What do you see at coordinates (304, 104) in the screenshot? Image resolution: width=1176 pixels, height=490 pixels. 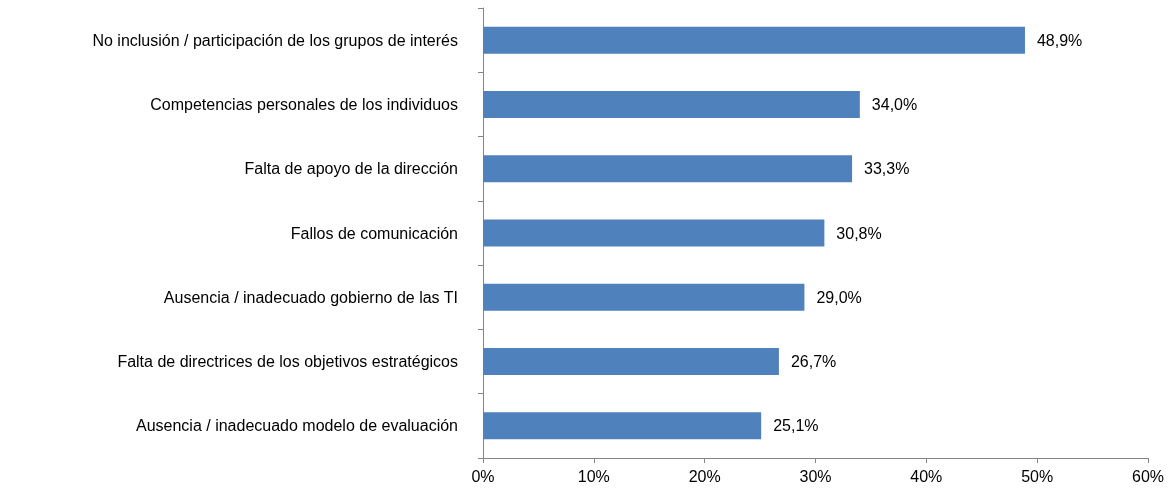 I see `y-tick-label: Competencias personales de los individuos` at bounding box center [304, 104].